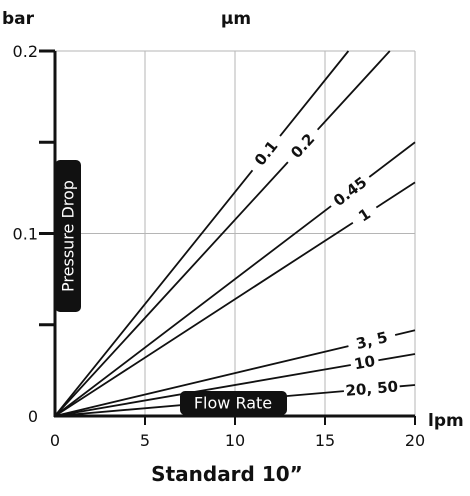  What do you see at coordinates (55, 440) in the screenshot?
I see `x-tick-label: 0` at bounding box center [55, 440].